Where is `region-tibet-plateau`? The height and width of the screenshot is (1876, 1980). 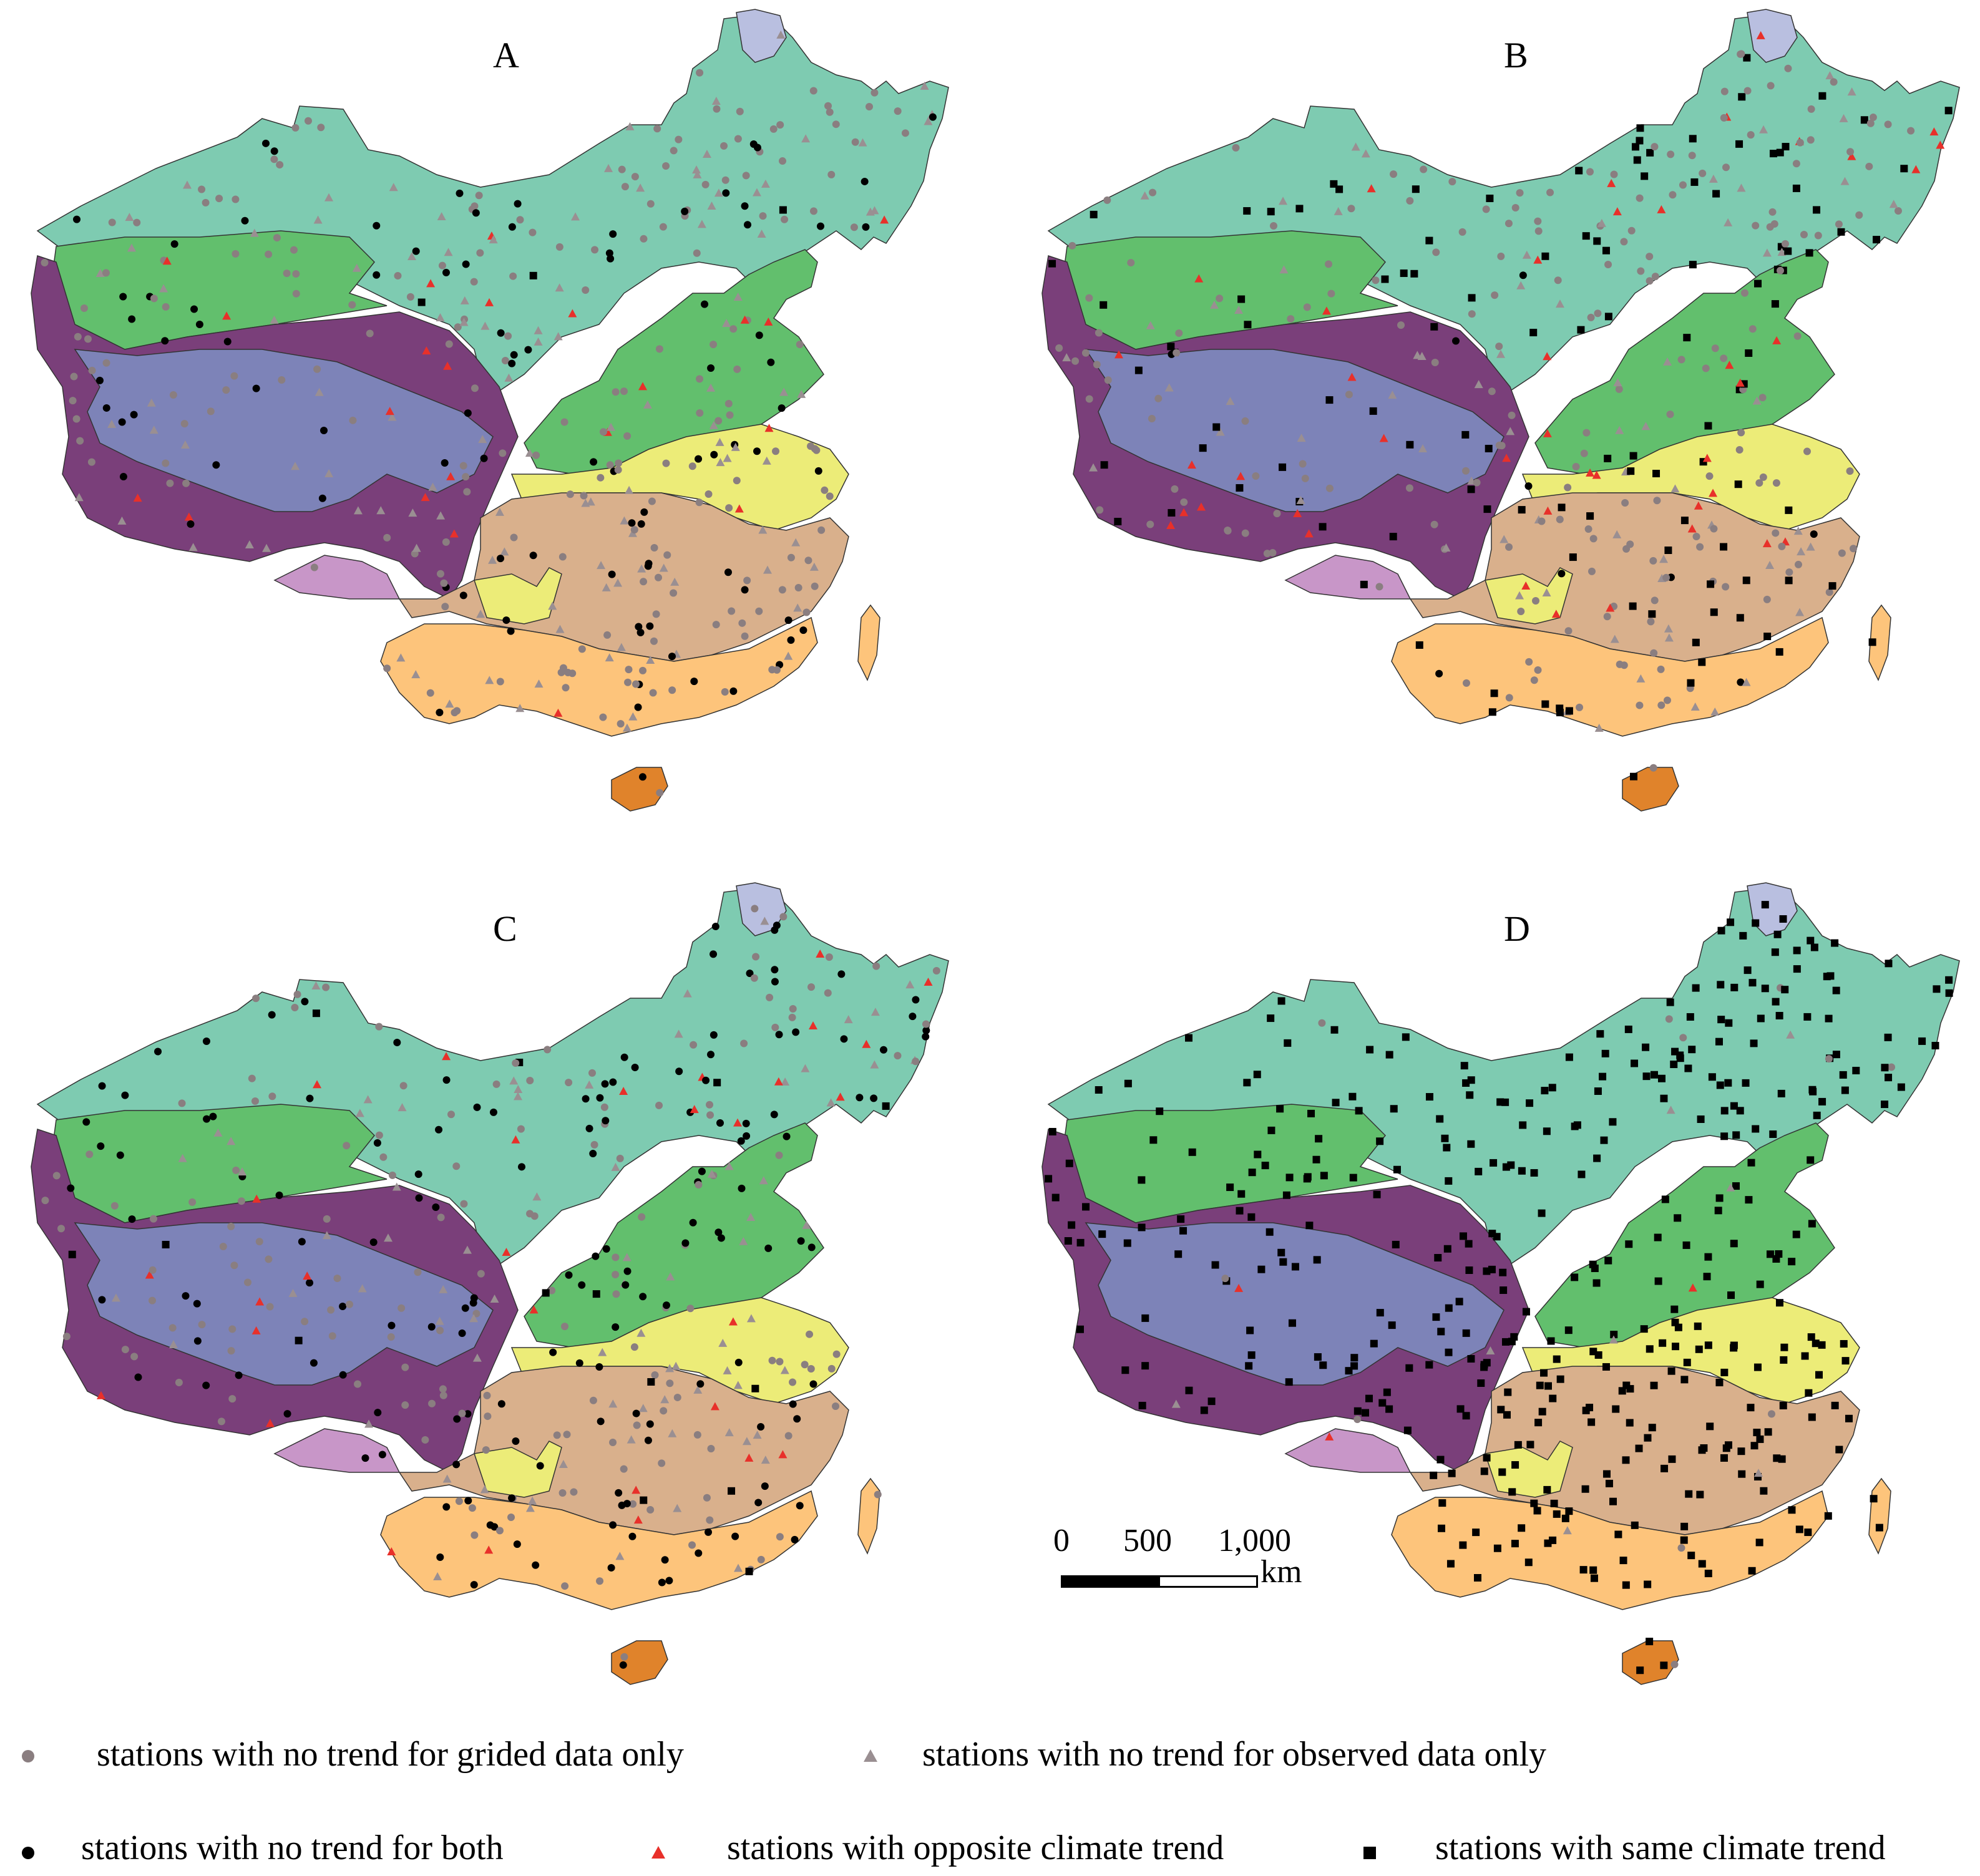
region-tibet-plateau is located at coordinates (284, 430).